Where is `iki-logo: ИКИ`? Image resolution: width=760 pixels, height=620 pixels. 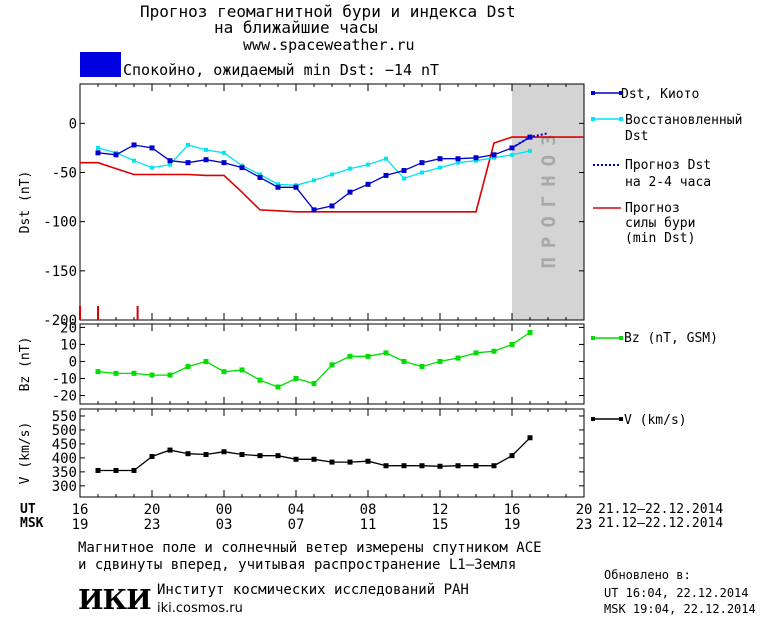
iki-logo: ИКИ is located at coordinates (115, 600).